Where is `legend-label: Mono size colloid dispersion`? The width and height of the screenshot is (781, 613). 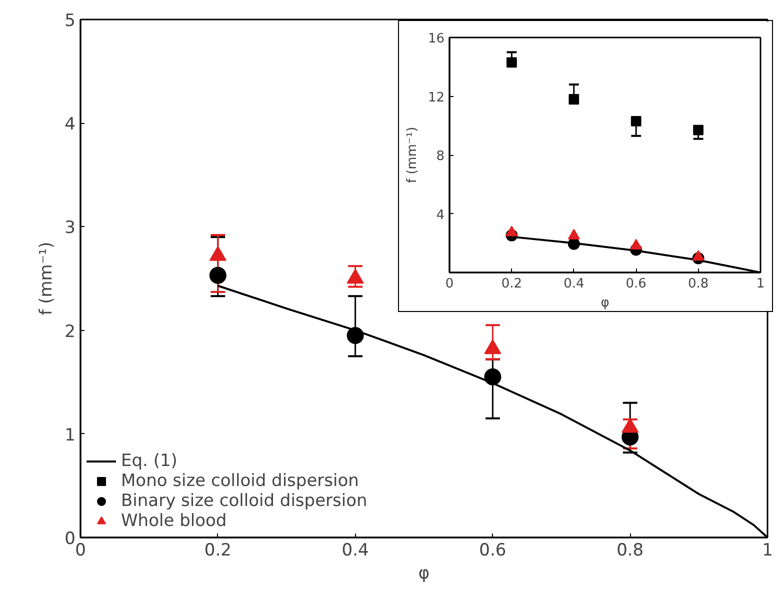 legend-label: Mono size colloid dispersion is located at coordinates (240, 481).